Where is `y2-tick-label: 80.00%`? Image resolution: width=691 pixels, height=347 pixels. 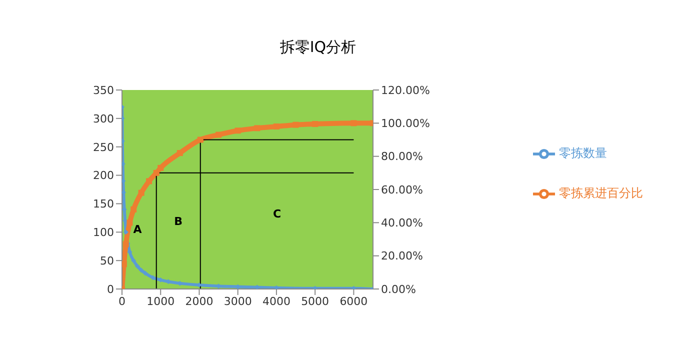 y2-tick-label: 80.00% is located at coordinates (402, 157).